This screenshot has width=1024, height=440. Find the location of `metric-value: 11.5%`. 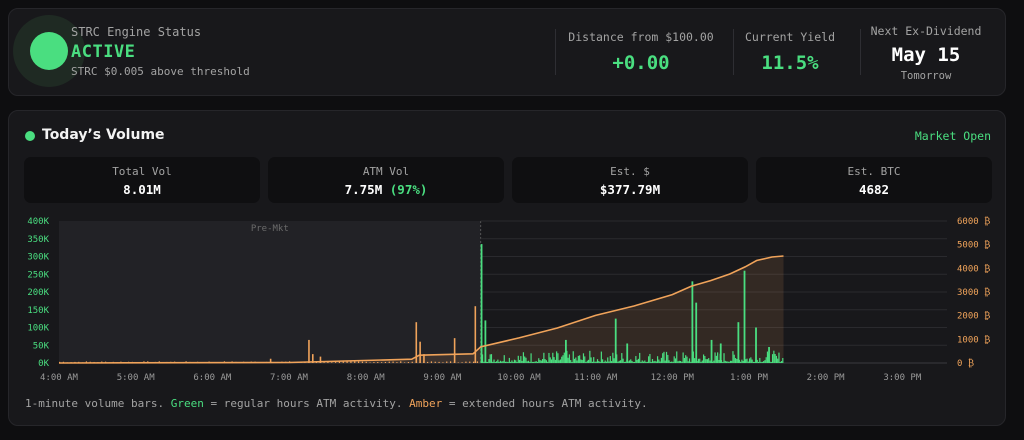

metric-value: 11.5% is located at coordinates (790, 63).